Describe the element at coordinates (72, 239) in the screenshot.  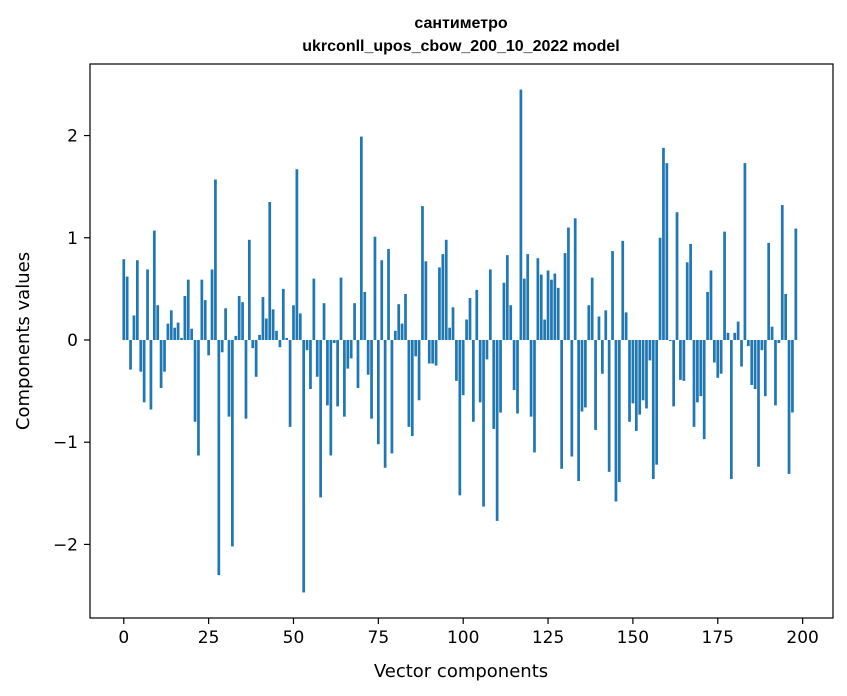
I see `y-tick-label: 1` at that location.